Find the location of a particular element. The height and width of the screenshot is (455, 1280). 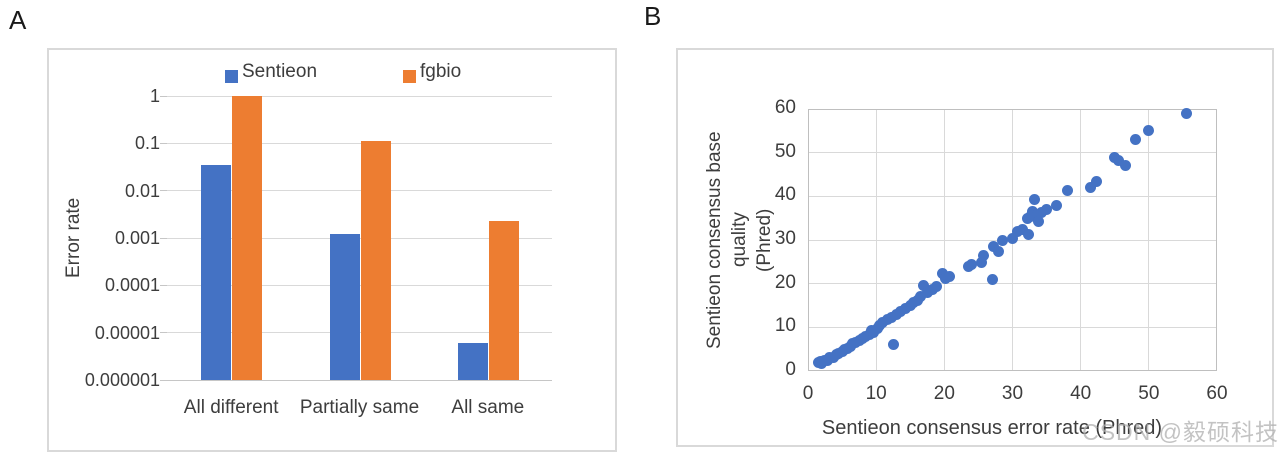

legend: Sentieon fgbio is located at coordinates (332, 70).